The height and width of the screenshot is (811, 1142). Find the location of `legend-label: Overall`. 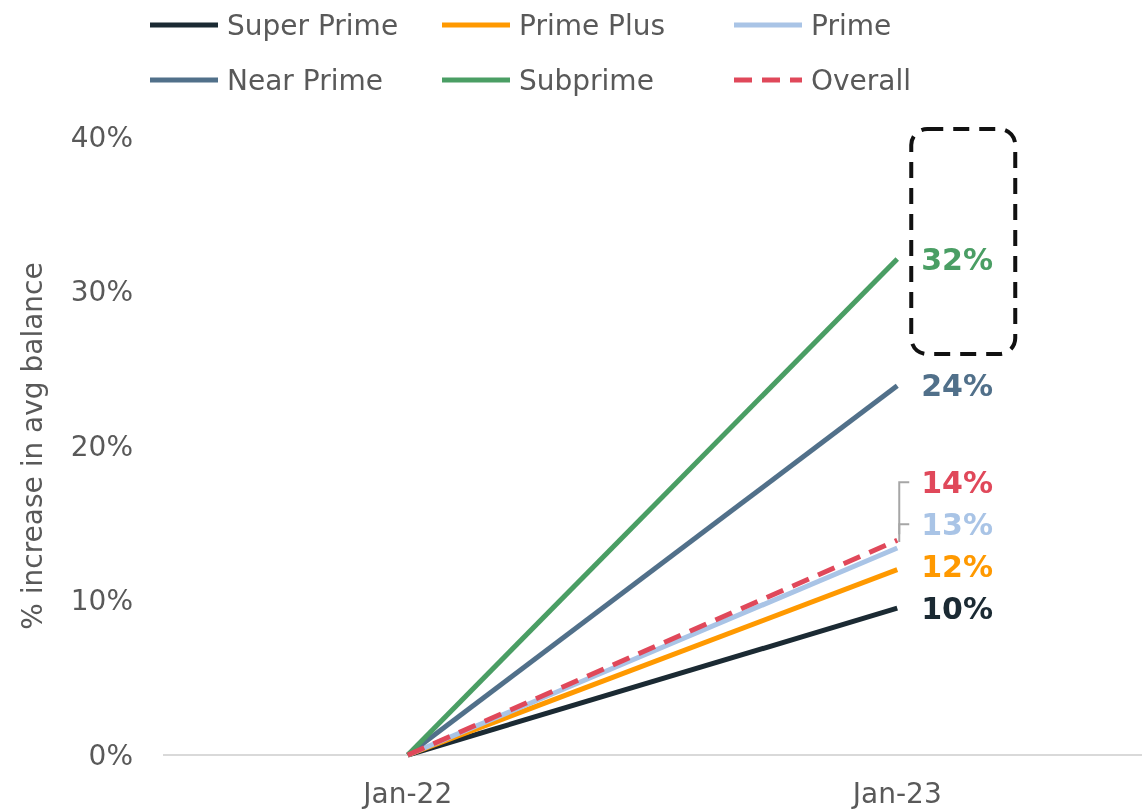

legend-label: Overall is located at coordinates (861, 80).